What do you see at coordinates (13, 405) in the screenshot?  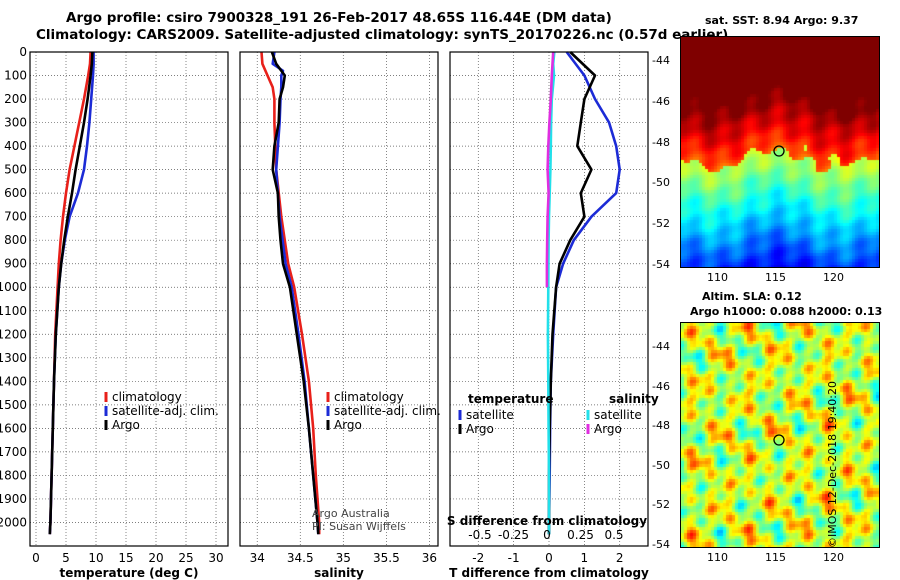 I see `y-tick-label: 1500` at bounding box center [13, 405].